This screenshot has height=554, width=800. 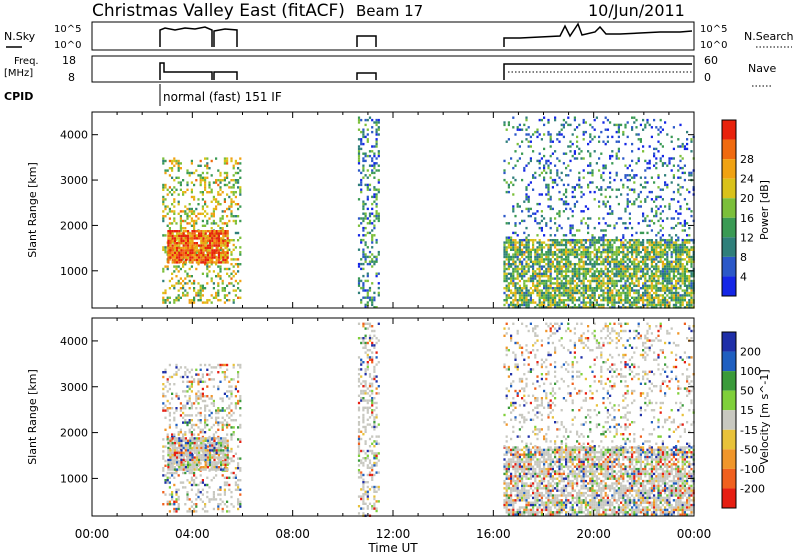 I want to click on colorbar-tick-label: 16, so click(x=747, y=218).